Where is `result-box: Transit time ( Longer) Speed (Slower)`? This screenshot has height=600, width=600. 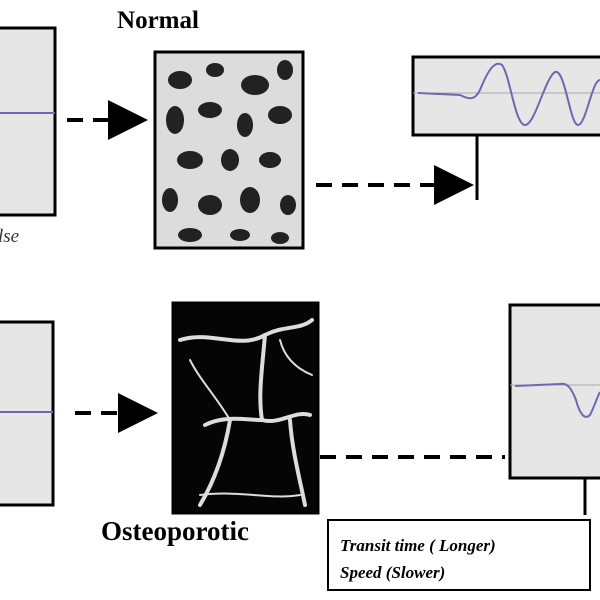 result-box: Transit time ( Longer) Speed (Slower) is located at coordinates (459, 555).